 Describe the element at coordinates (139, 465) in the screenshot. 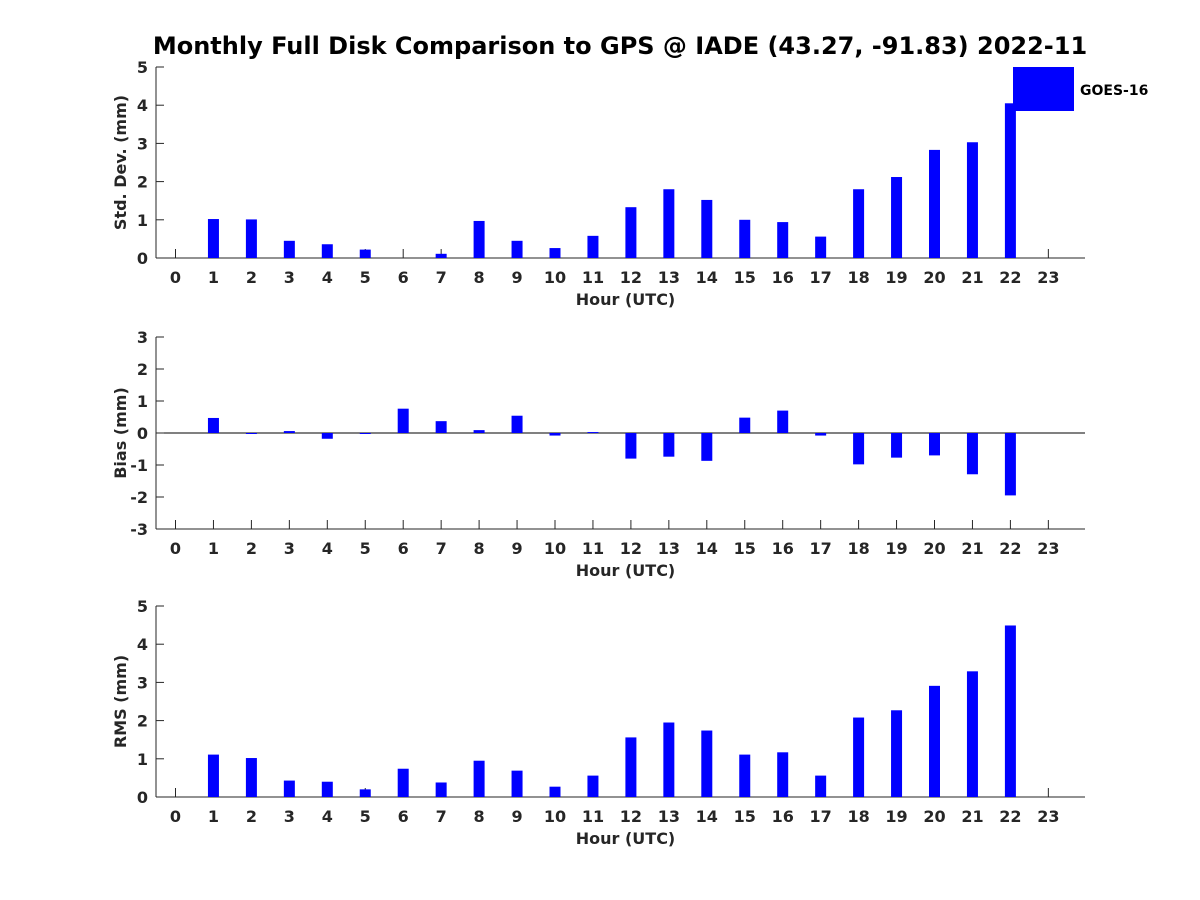

I see `y-tick-label: -1` at that location.